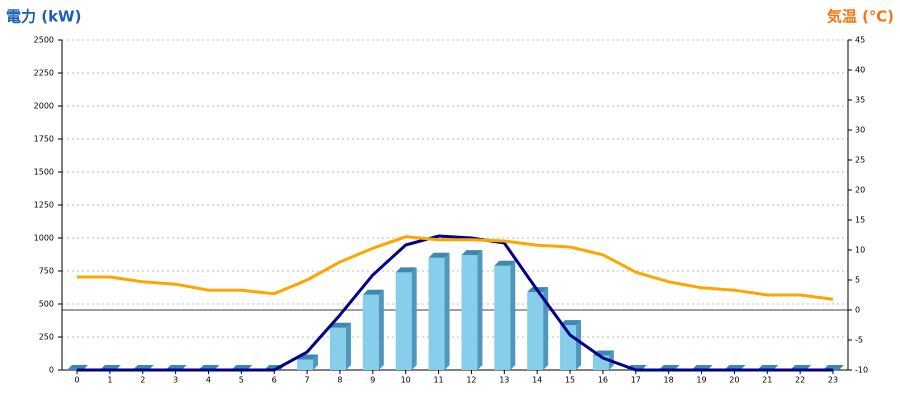  What do you see at coordinates (861, 370) in the screenshot?
I see `y2-tick-label: -10` at bounding box center [861, 370].